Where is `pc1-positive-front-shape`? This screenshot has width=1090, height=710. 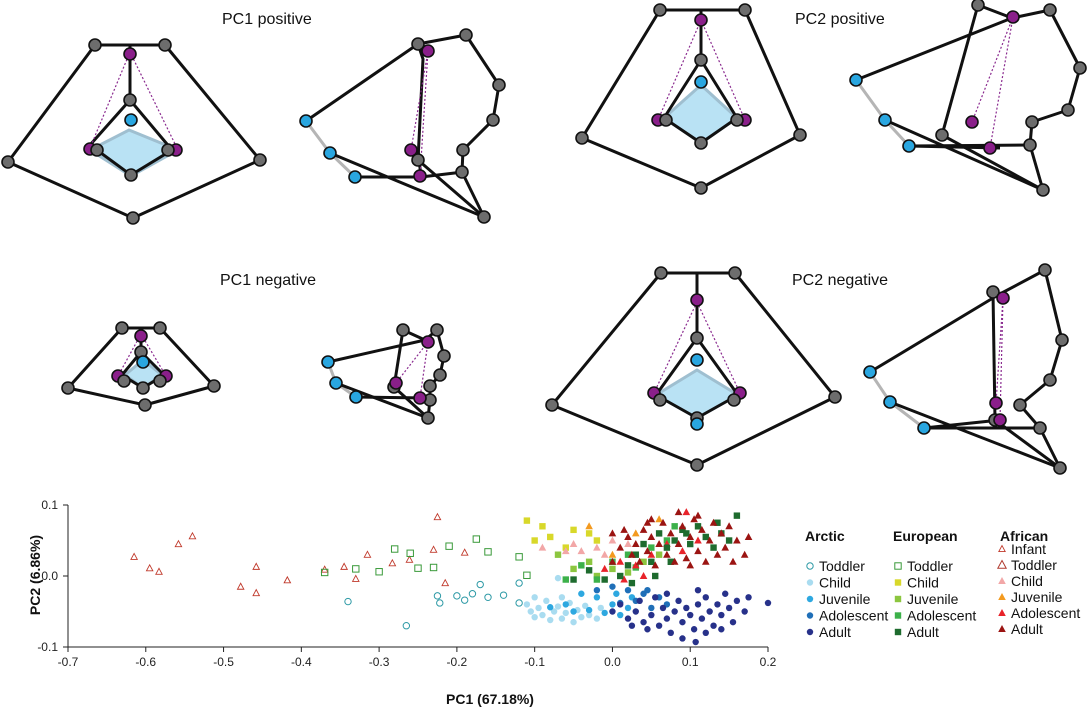
pc1-positive-front-shape is located at coordinates (134, 131).